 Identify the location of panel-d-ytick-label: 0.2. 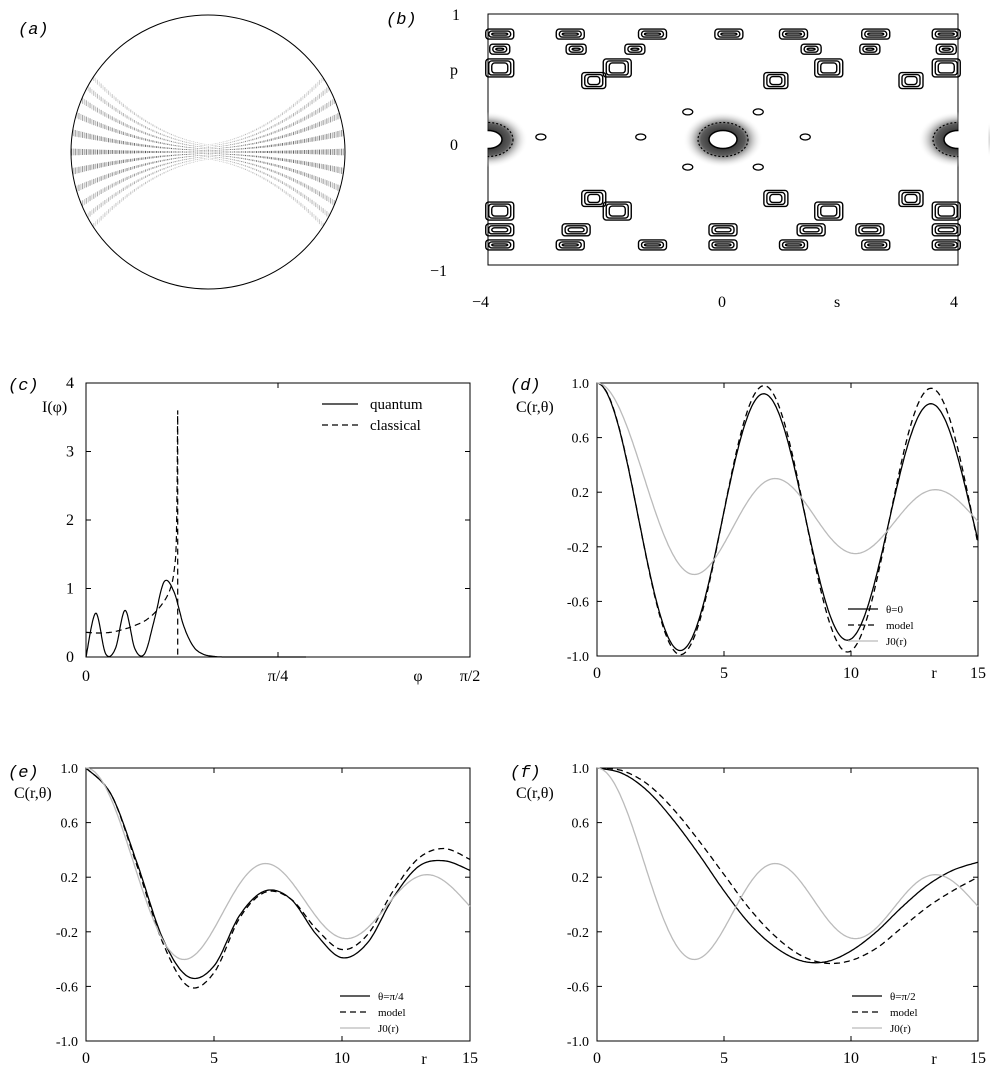
(581, 493).